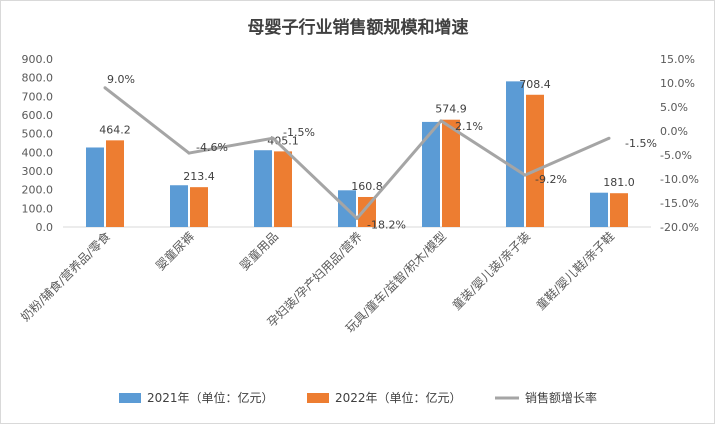  Describe the element at coordinates (677, 83) in the screenshot. I see `y-right-tick-label: 10.0%` at that location.